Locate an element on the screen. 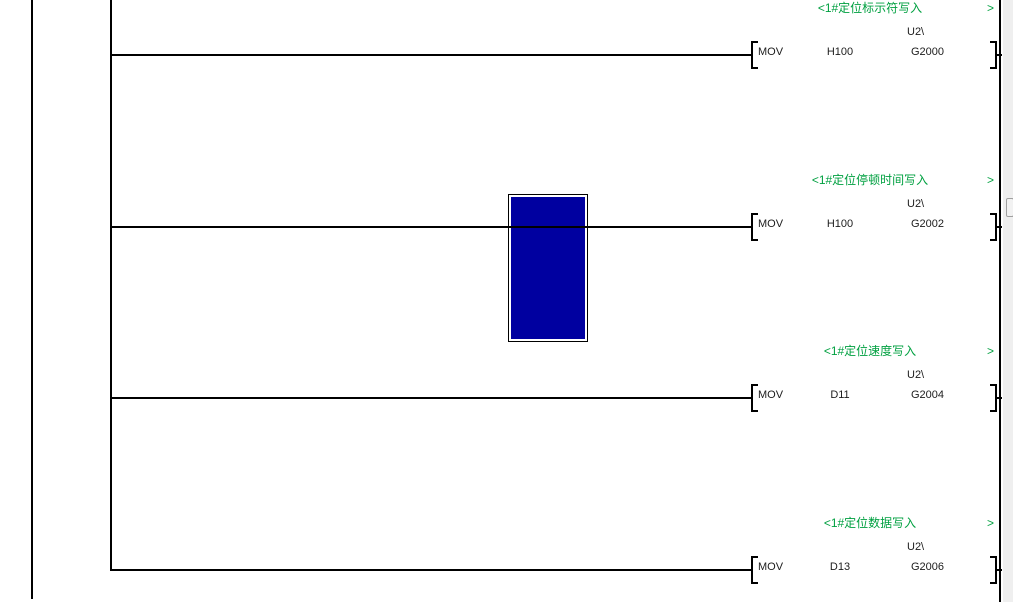 This screenshot has height=602, width=1013. edit-cursor-selection is located at coordinates (548, 268).